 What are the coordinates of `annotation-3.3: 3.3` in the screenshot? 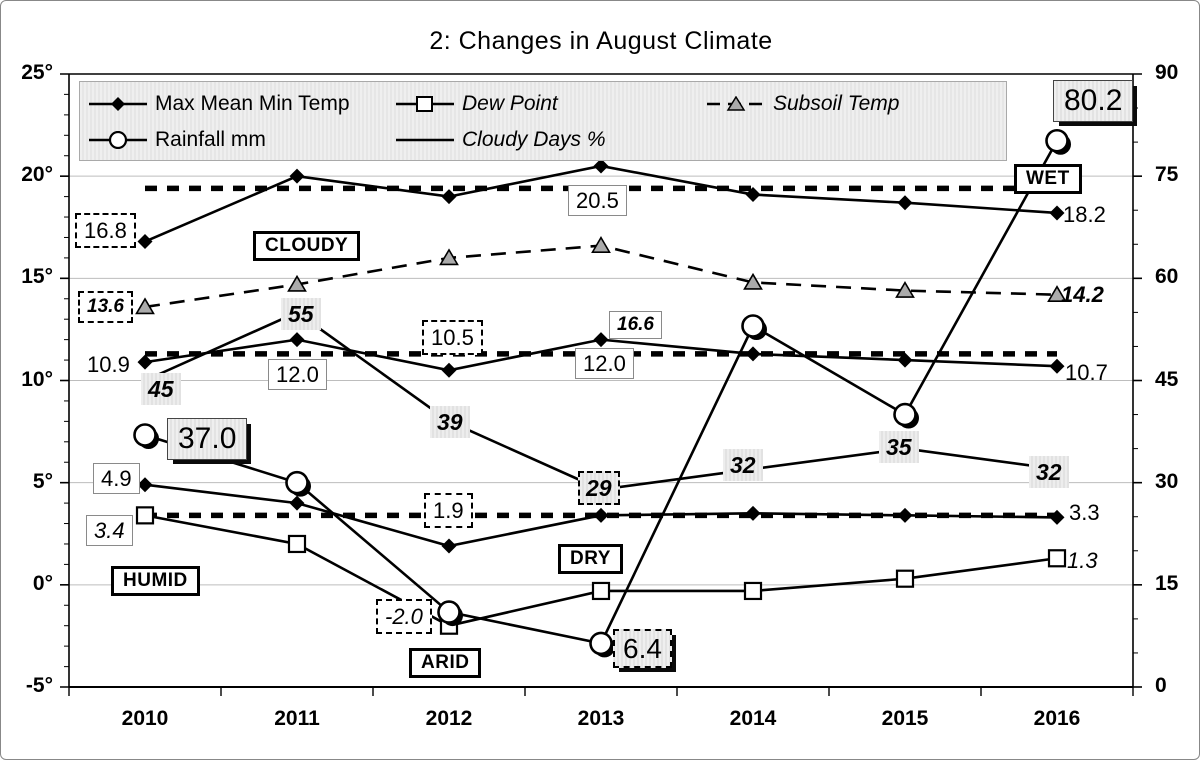 It's located at (1084, 512).